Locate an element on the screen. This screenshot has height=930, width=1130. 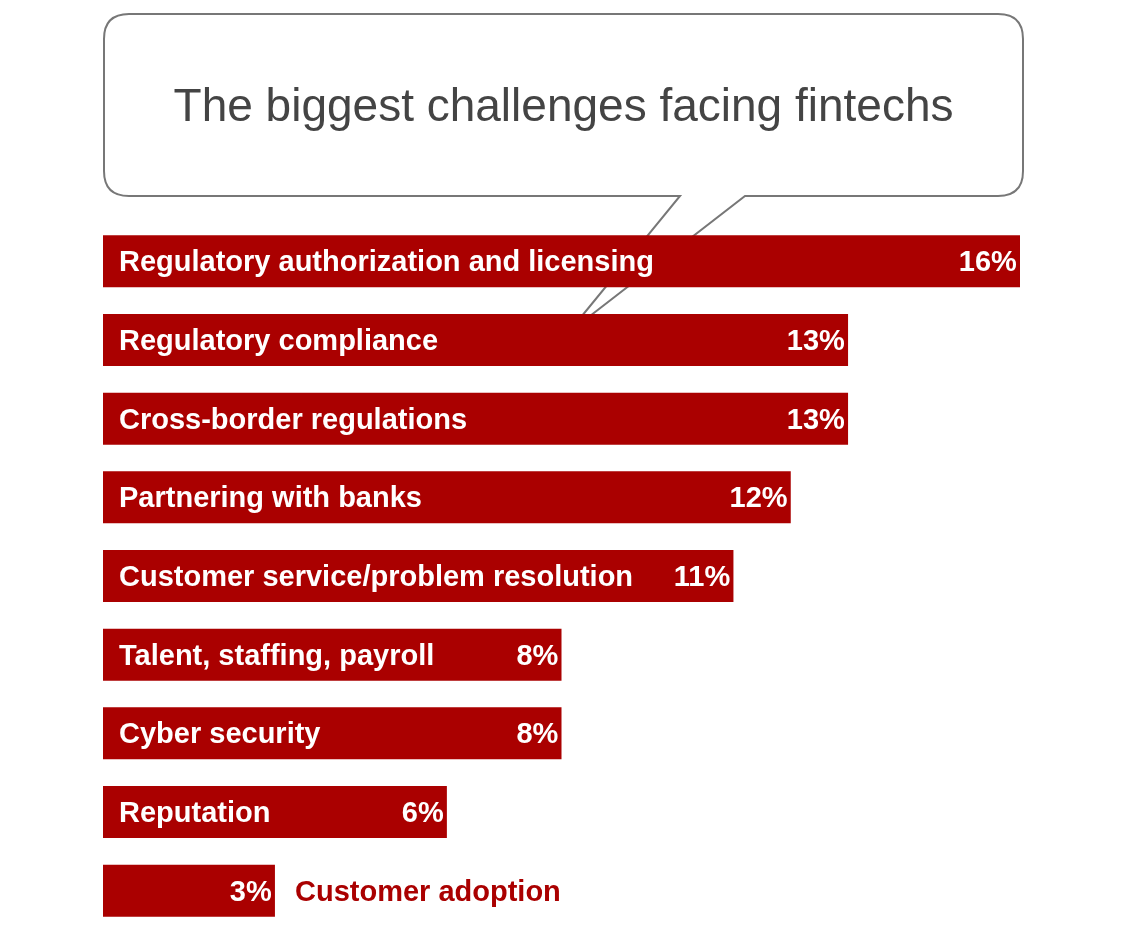
y-tick-label: Cyber security is located at coordinates (220, 733).